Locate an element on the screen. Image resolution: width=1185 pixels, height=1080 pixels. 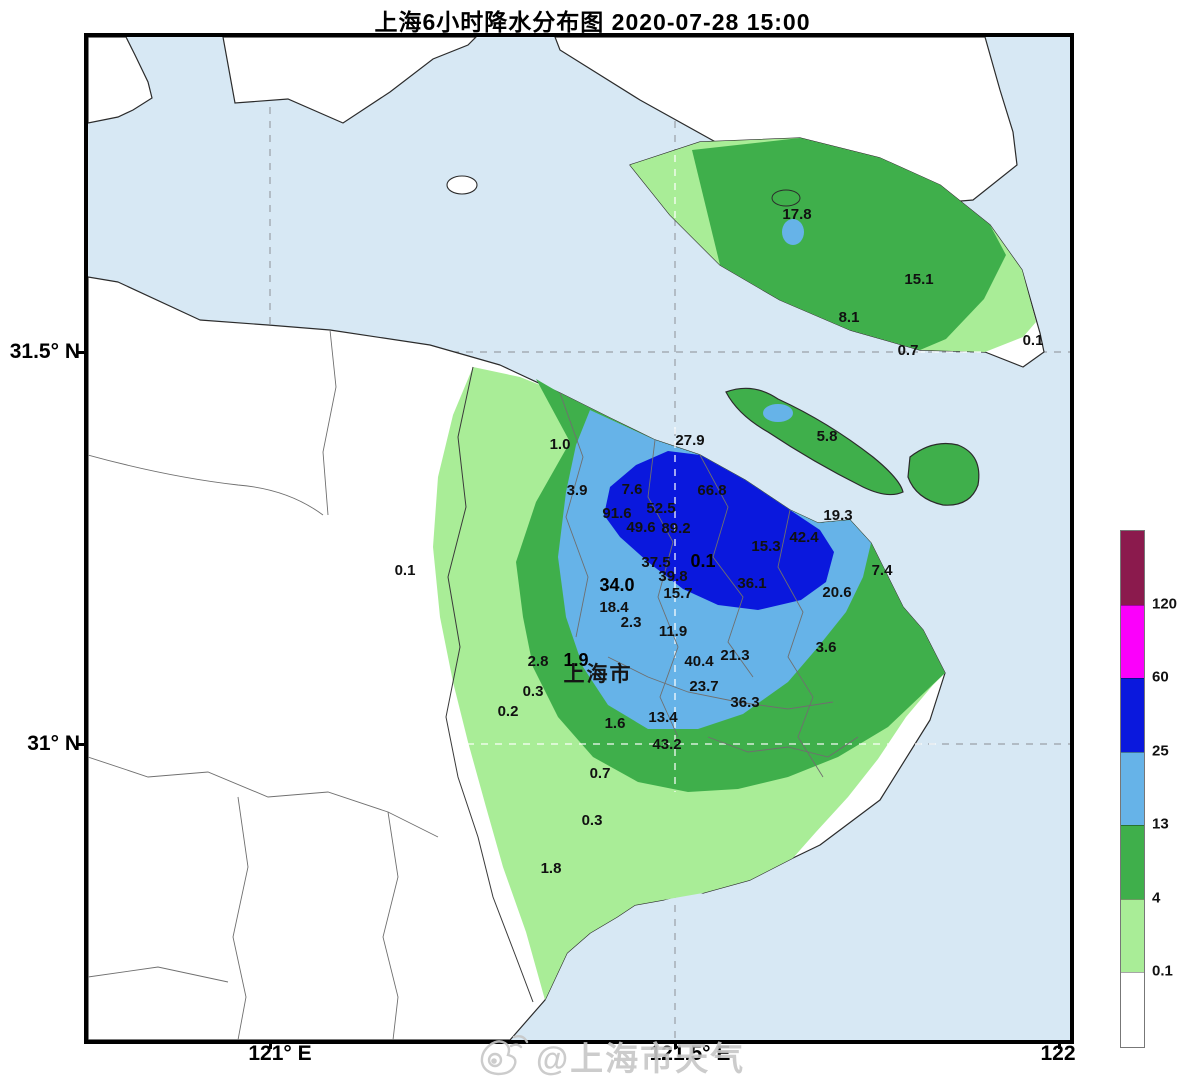
x-axis-label-121e: 121° E is located at coordinates (280, 1053).